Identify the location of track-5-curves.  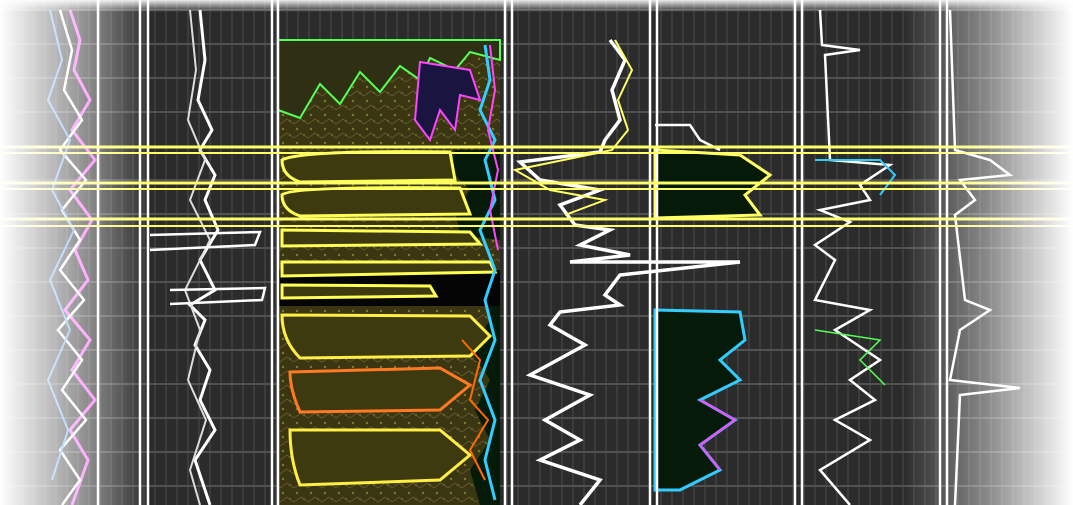
(854, 257).